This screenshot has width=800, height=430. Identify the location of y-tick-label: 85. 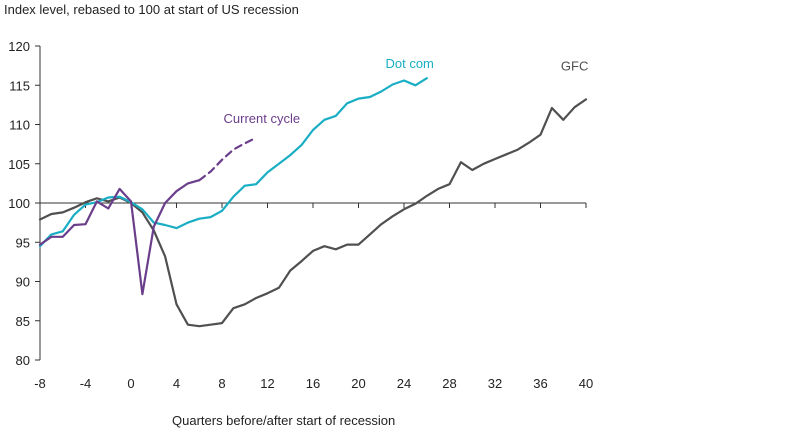
(23, 321).